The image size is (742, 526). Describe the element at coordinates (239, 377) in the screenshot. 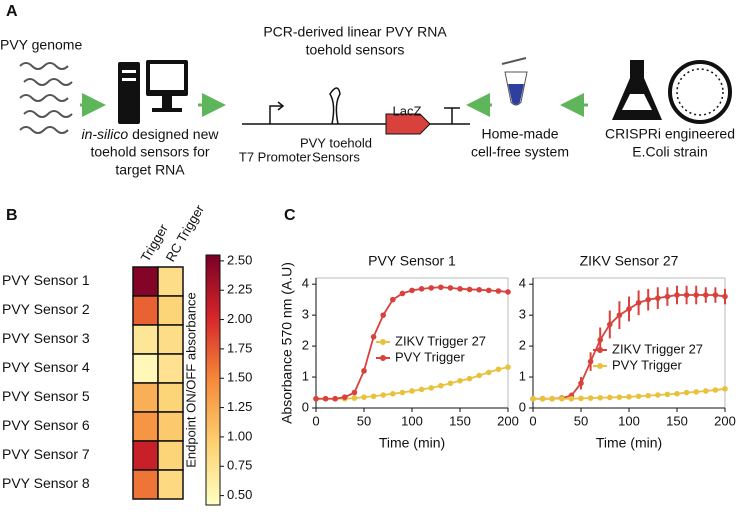

I see `colorbar-tick-label: 1.50` at that location.